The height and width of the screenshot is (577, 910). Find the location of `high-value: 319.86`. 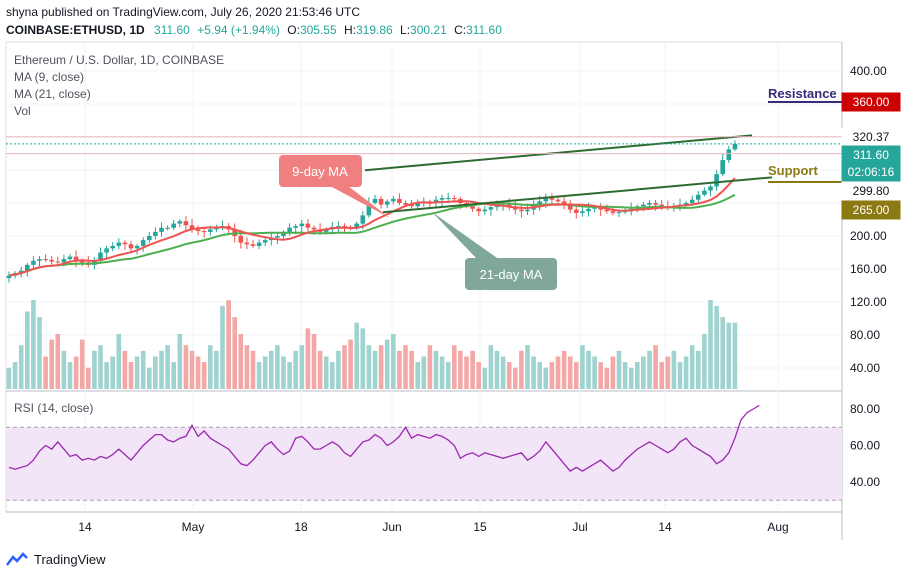

high-value: 319.86 is located at coordinates (374, 30).